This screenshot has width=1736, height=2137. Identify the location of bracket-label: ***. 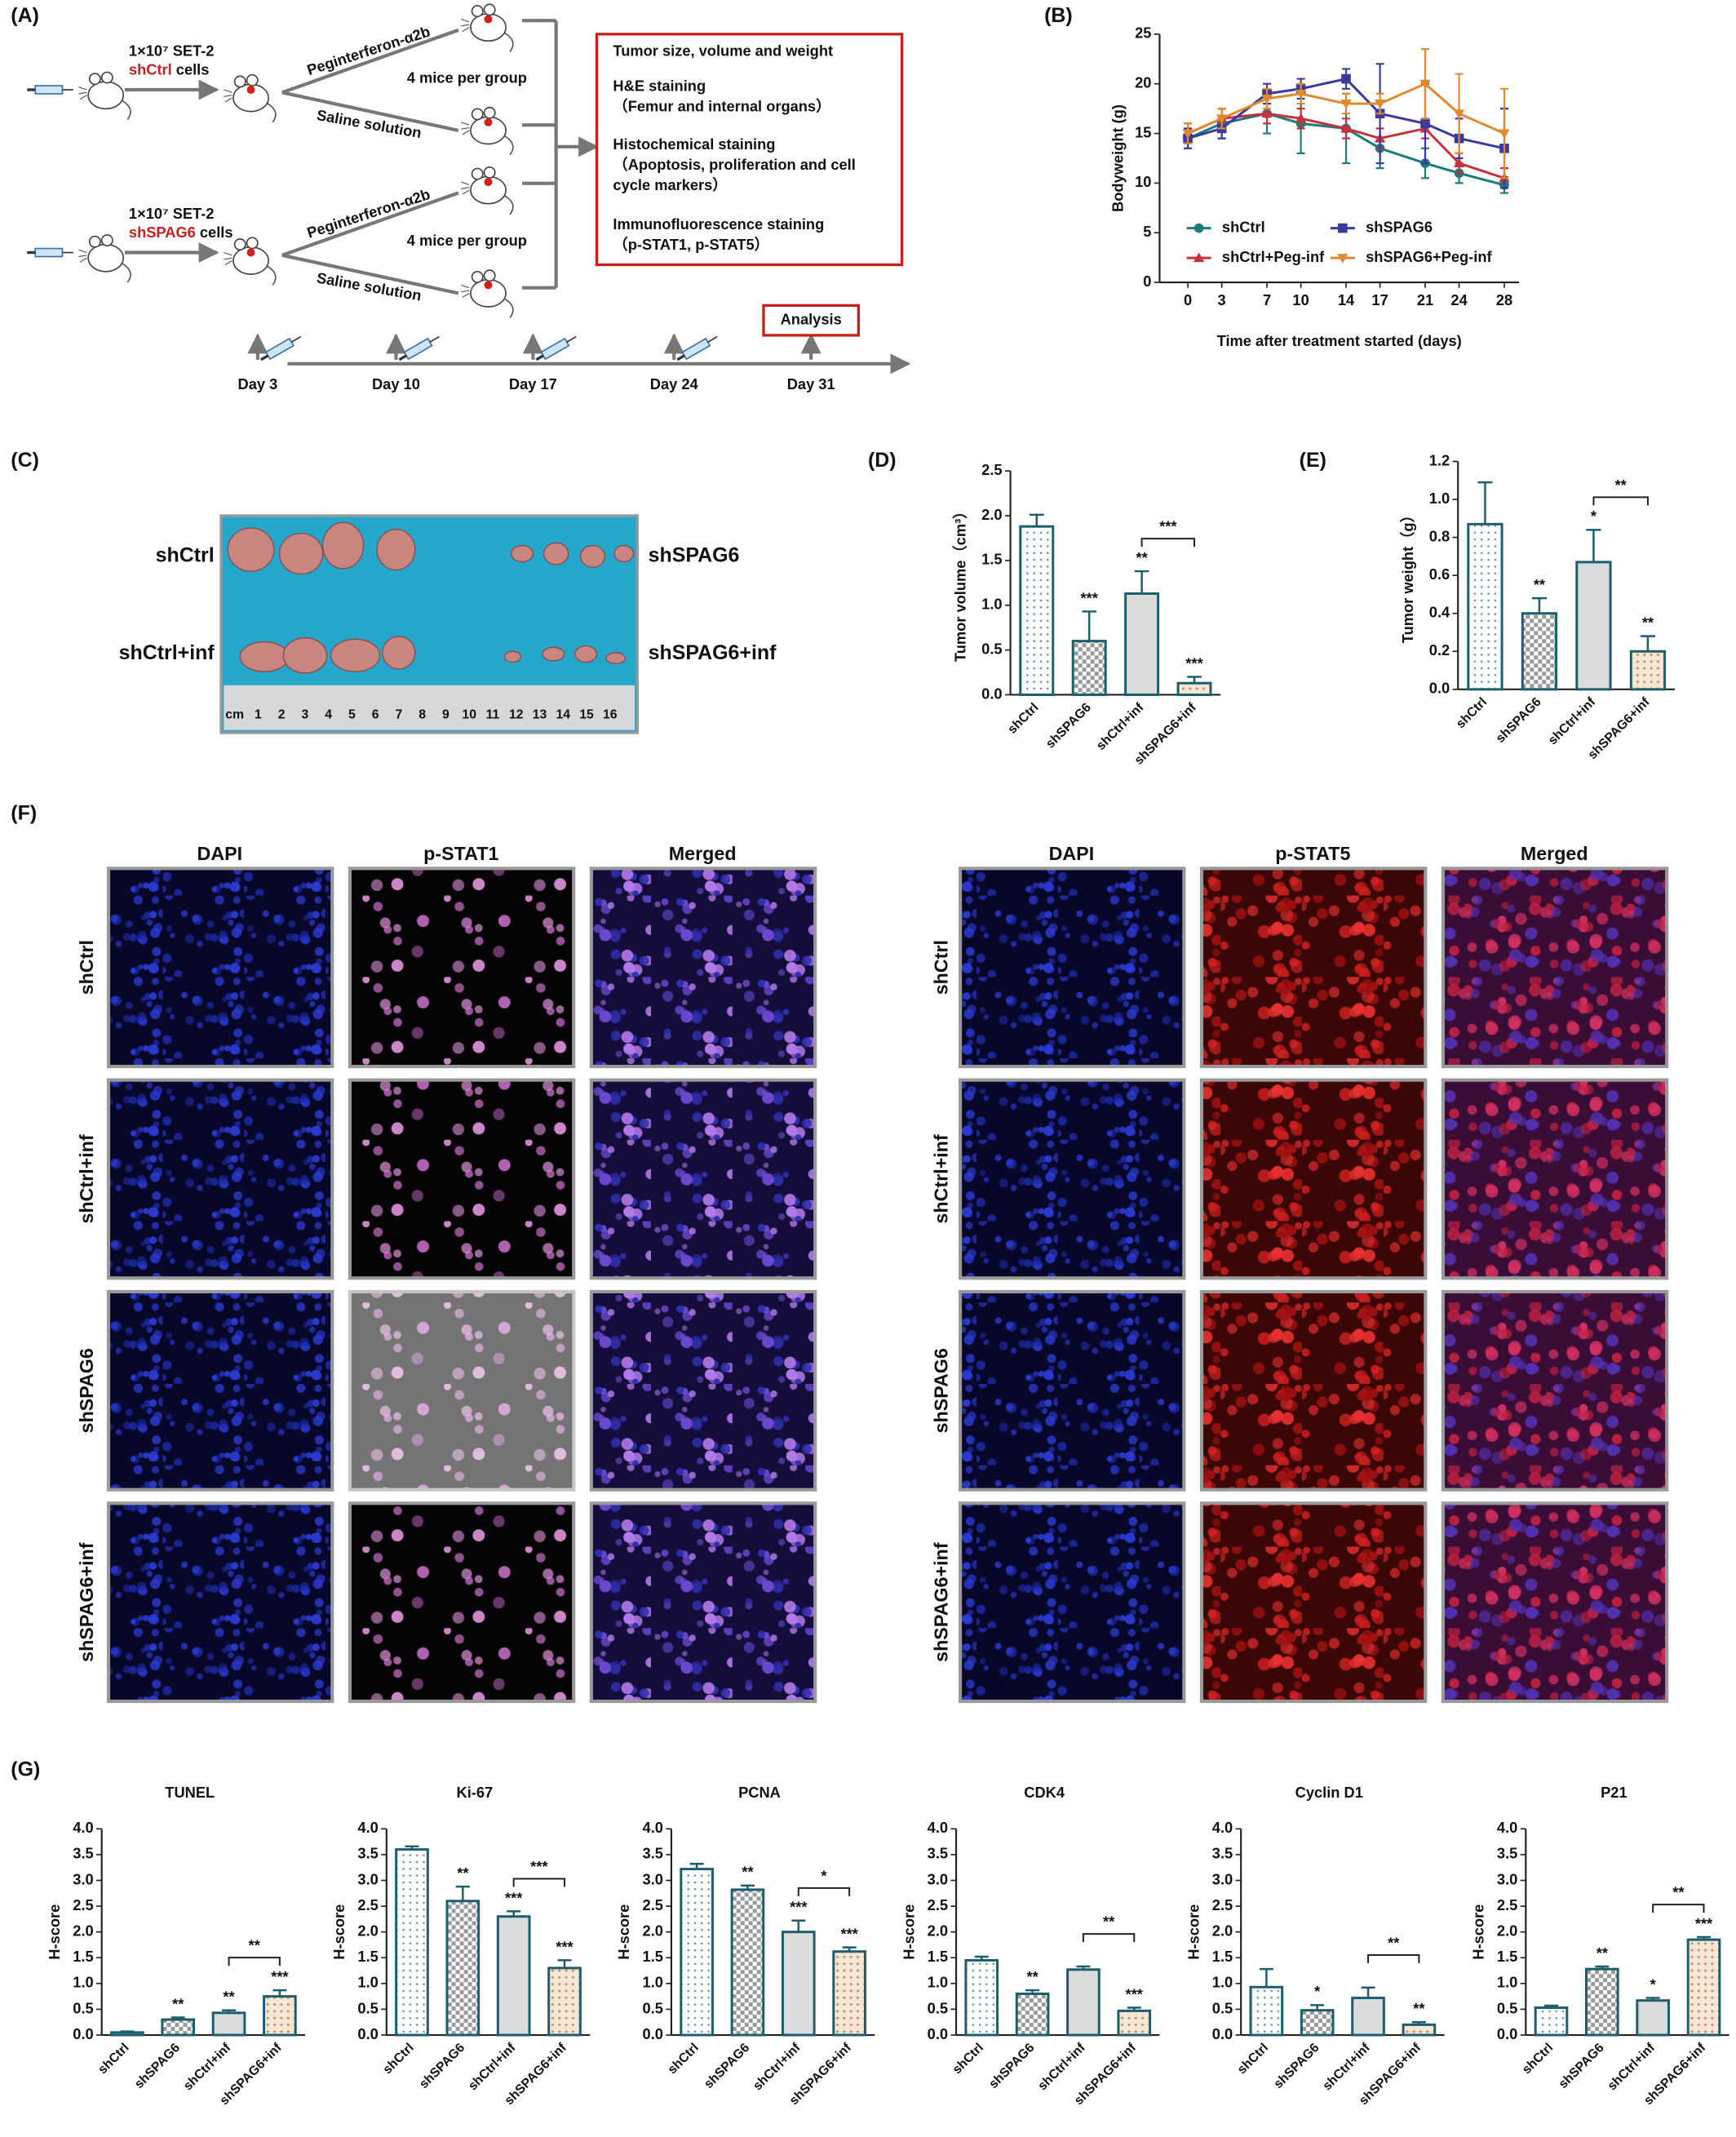
(1168, 526).